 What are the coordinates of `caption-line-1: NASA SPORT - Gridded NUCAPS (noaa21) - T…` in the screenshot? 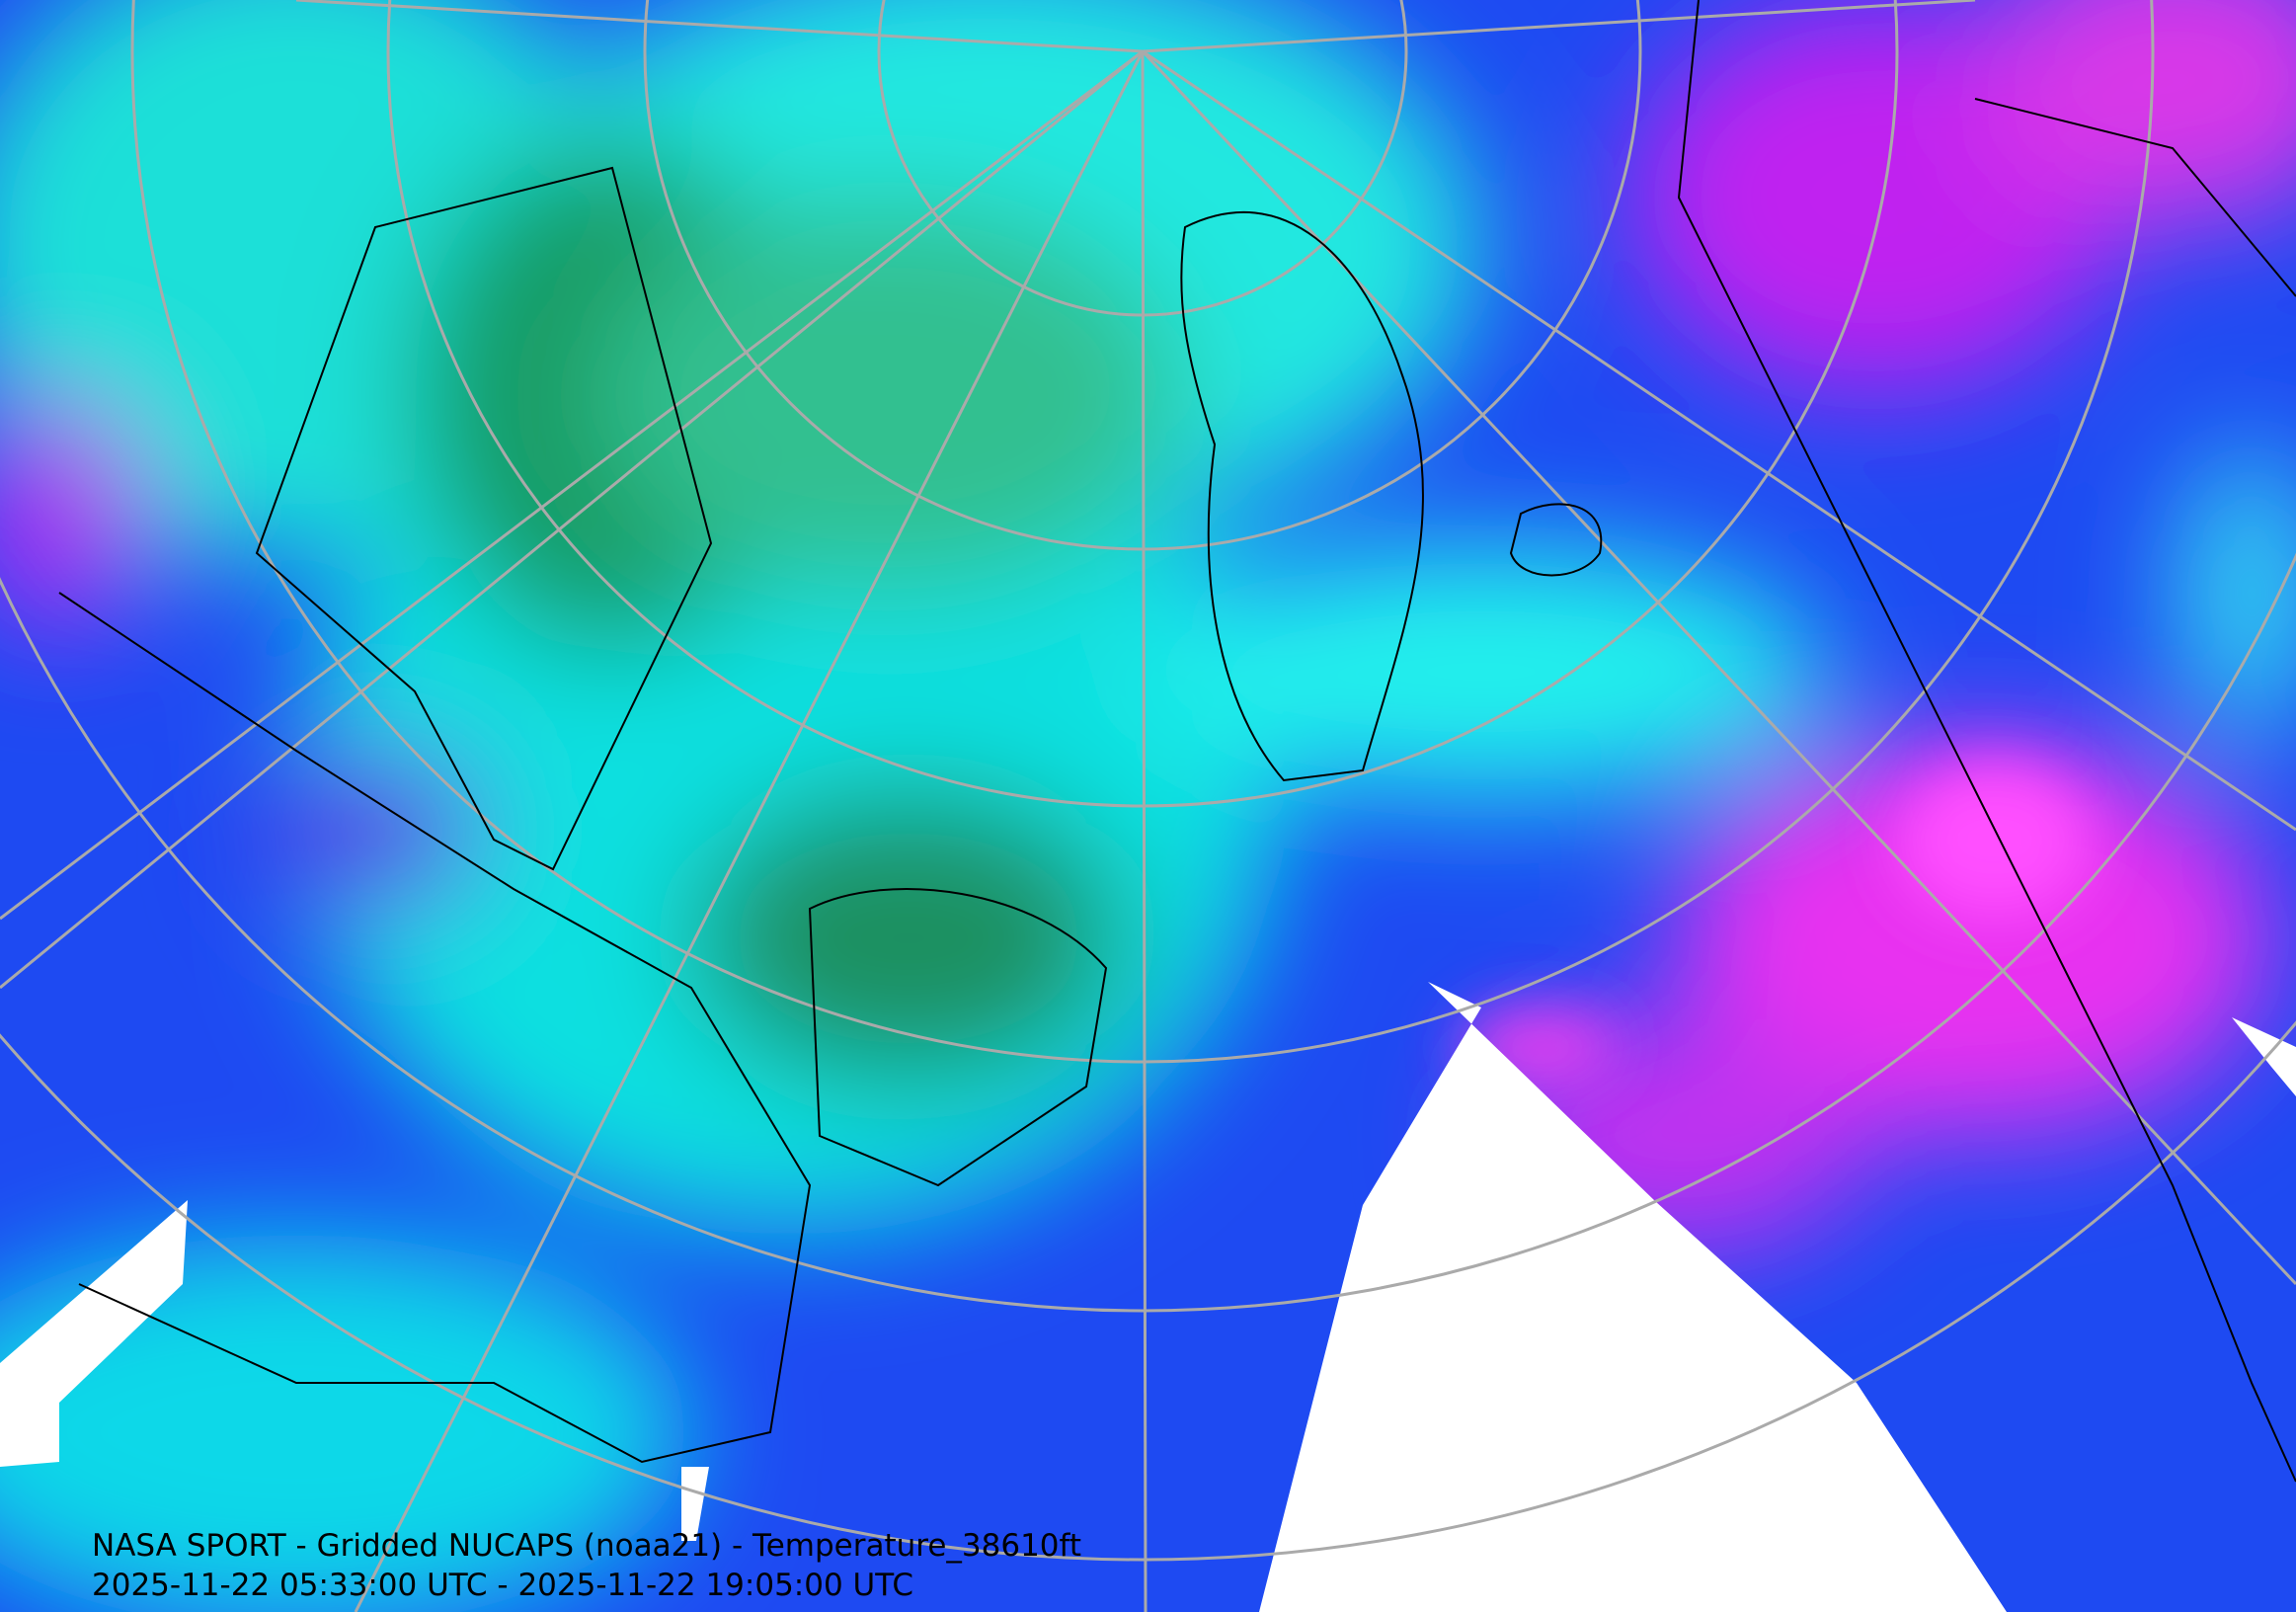 It's located at (587, 1546).